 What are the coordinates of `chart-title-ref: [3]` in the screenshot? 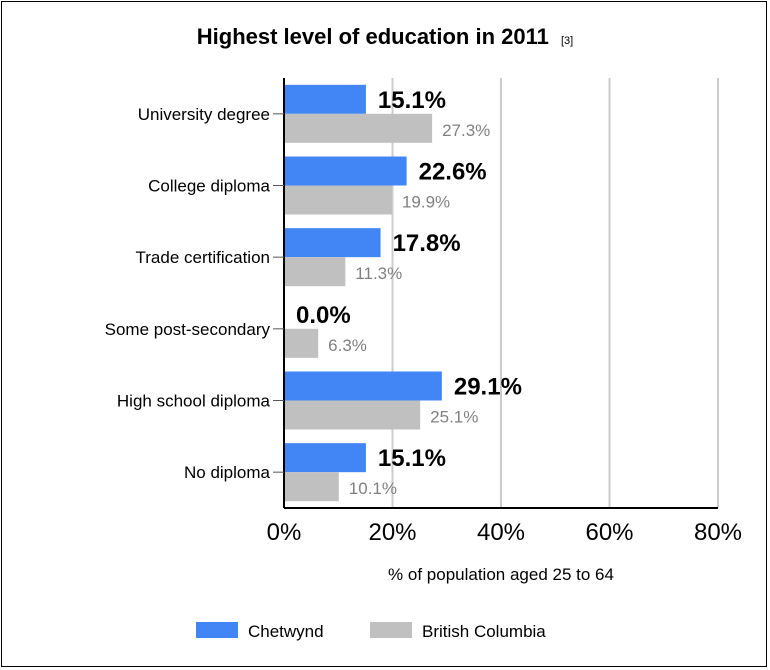 It's located at (567, 41).